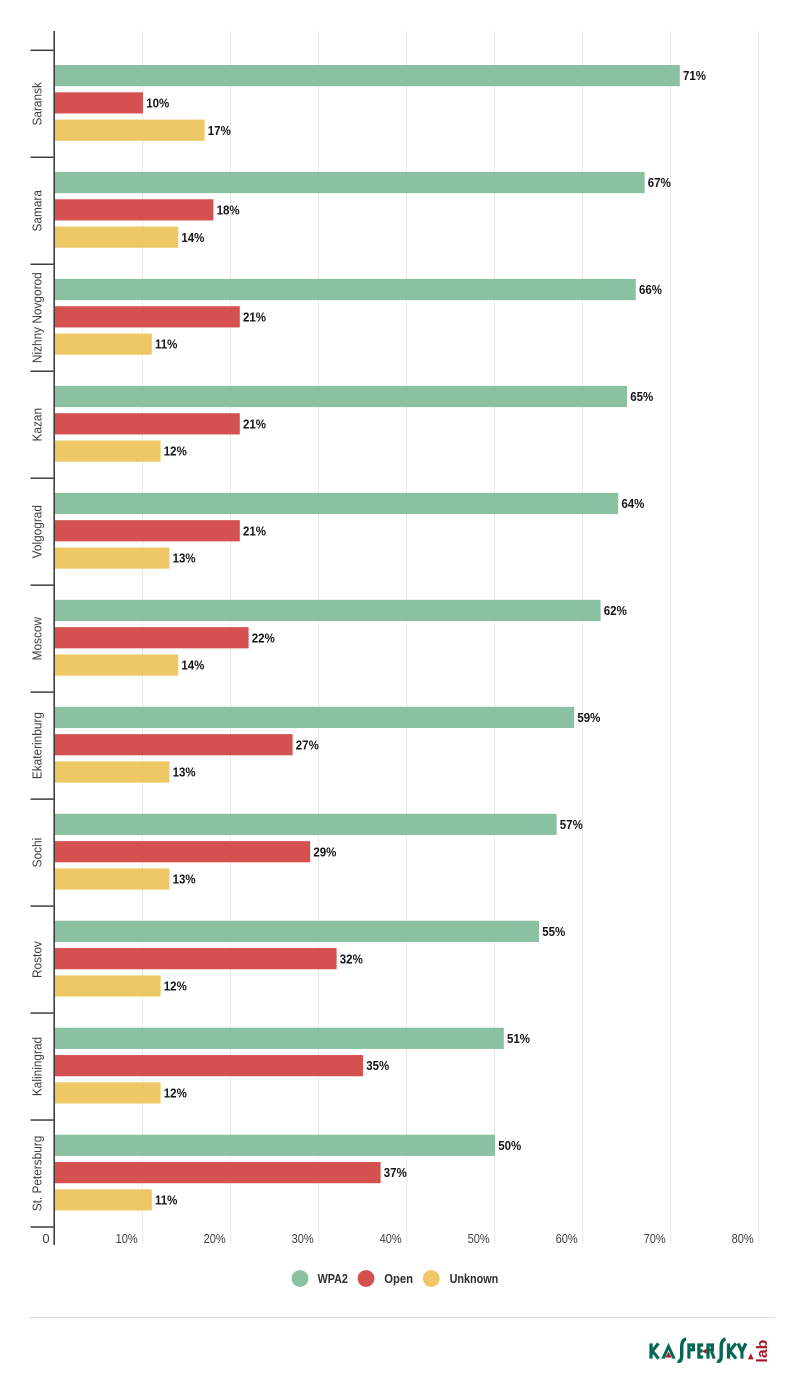 The height and width of the screenshot is (1385, 800). I want to click on svg-text: 60%, so click(567, 1238).